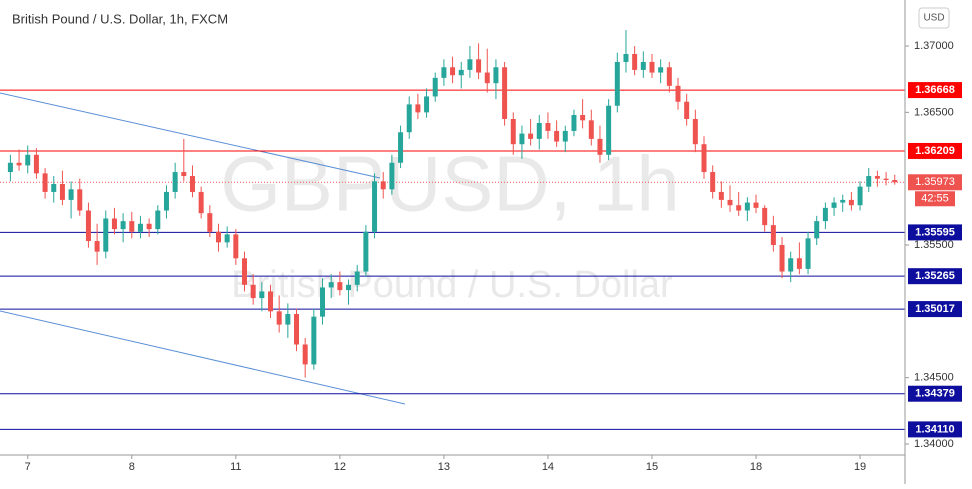  What do you see at coordinates (652, 467) in the screenshot?
I see `x-tick-label: 15` at bounding box center [652, 467].